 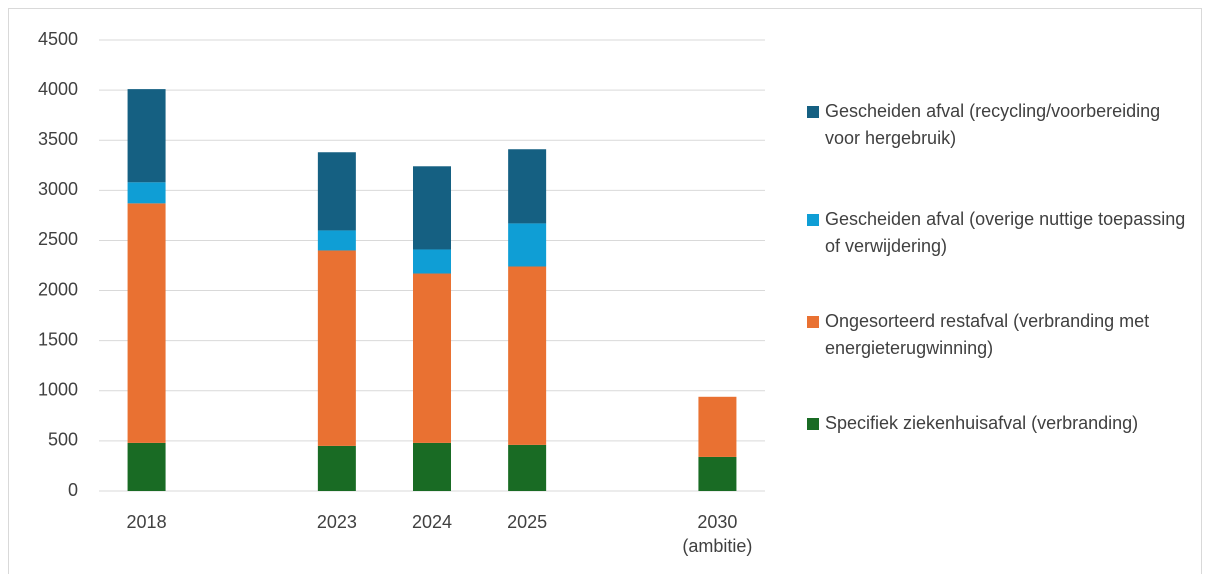 What do you see at coordinates (432, 522) in the screenshot?
I see `x-tick-label: 2024` at bounding box center [432, 522].